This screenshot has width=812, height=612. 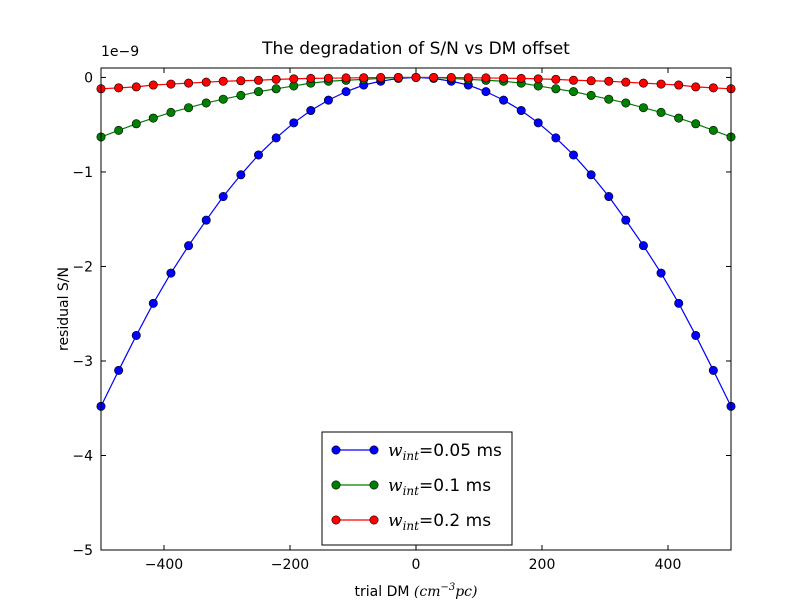 What do you see at coordinates (88, 78) in the screenshot?
I see `y-tick-label-0: 0` at bounding box center [88, 78].